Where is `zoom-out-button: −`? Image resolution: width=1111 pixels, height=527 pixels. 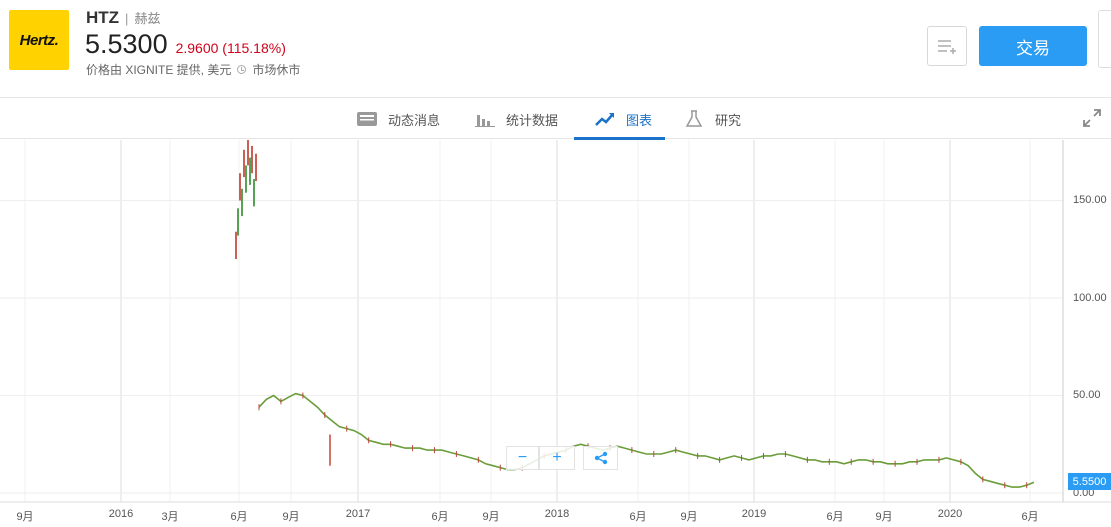
zoom-out-button: − is located at coordinates (522, 458).